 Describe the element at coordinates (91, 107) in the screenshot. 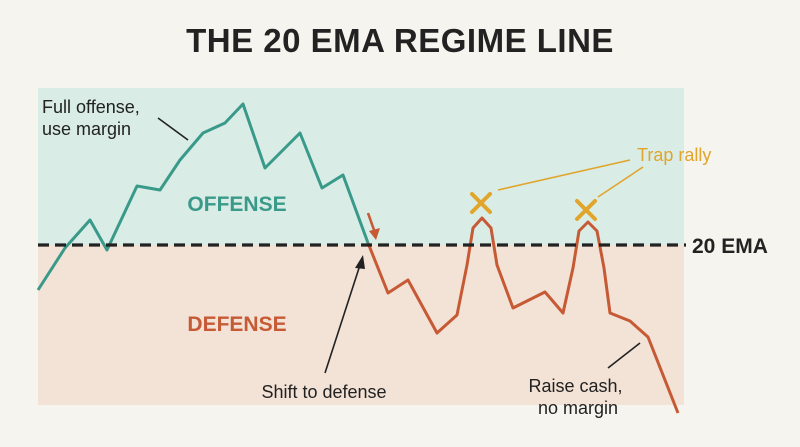

I see `full-offense-line-1: Full offense,` at that location.